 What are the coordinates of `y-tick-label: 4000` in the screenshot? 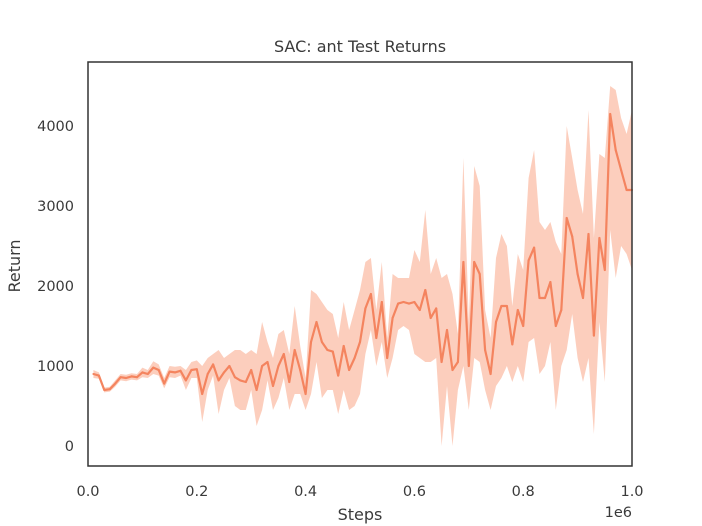 It's located at (55, 127).